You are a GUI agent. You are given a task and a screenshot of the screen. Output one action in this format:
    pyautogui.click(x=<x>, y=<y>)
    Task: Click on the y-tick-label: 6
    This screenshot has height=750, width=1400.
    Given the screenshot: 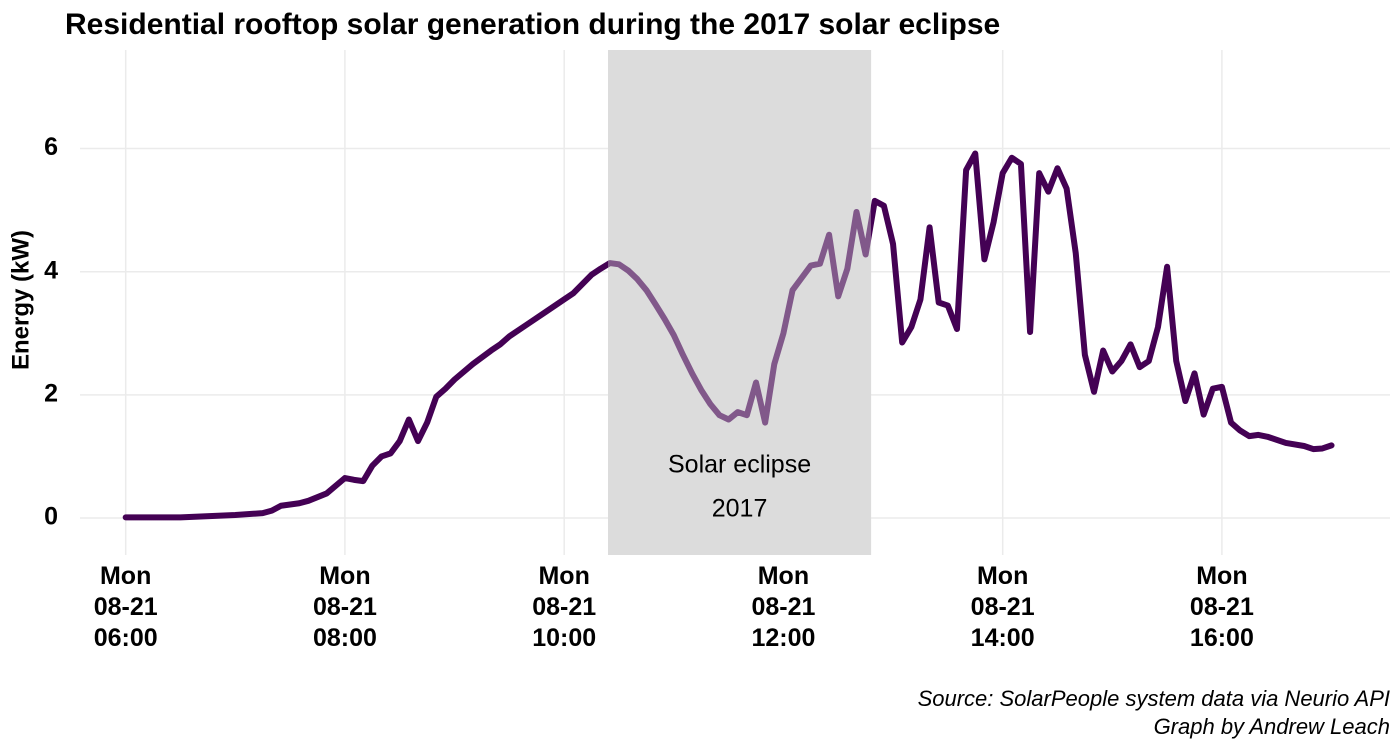 What is the action you would take?
    pyautogui.click(x=51, y=147)
    